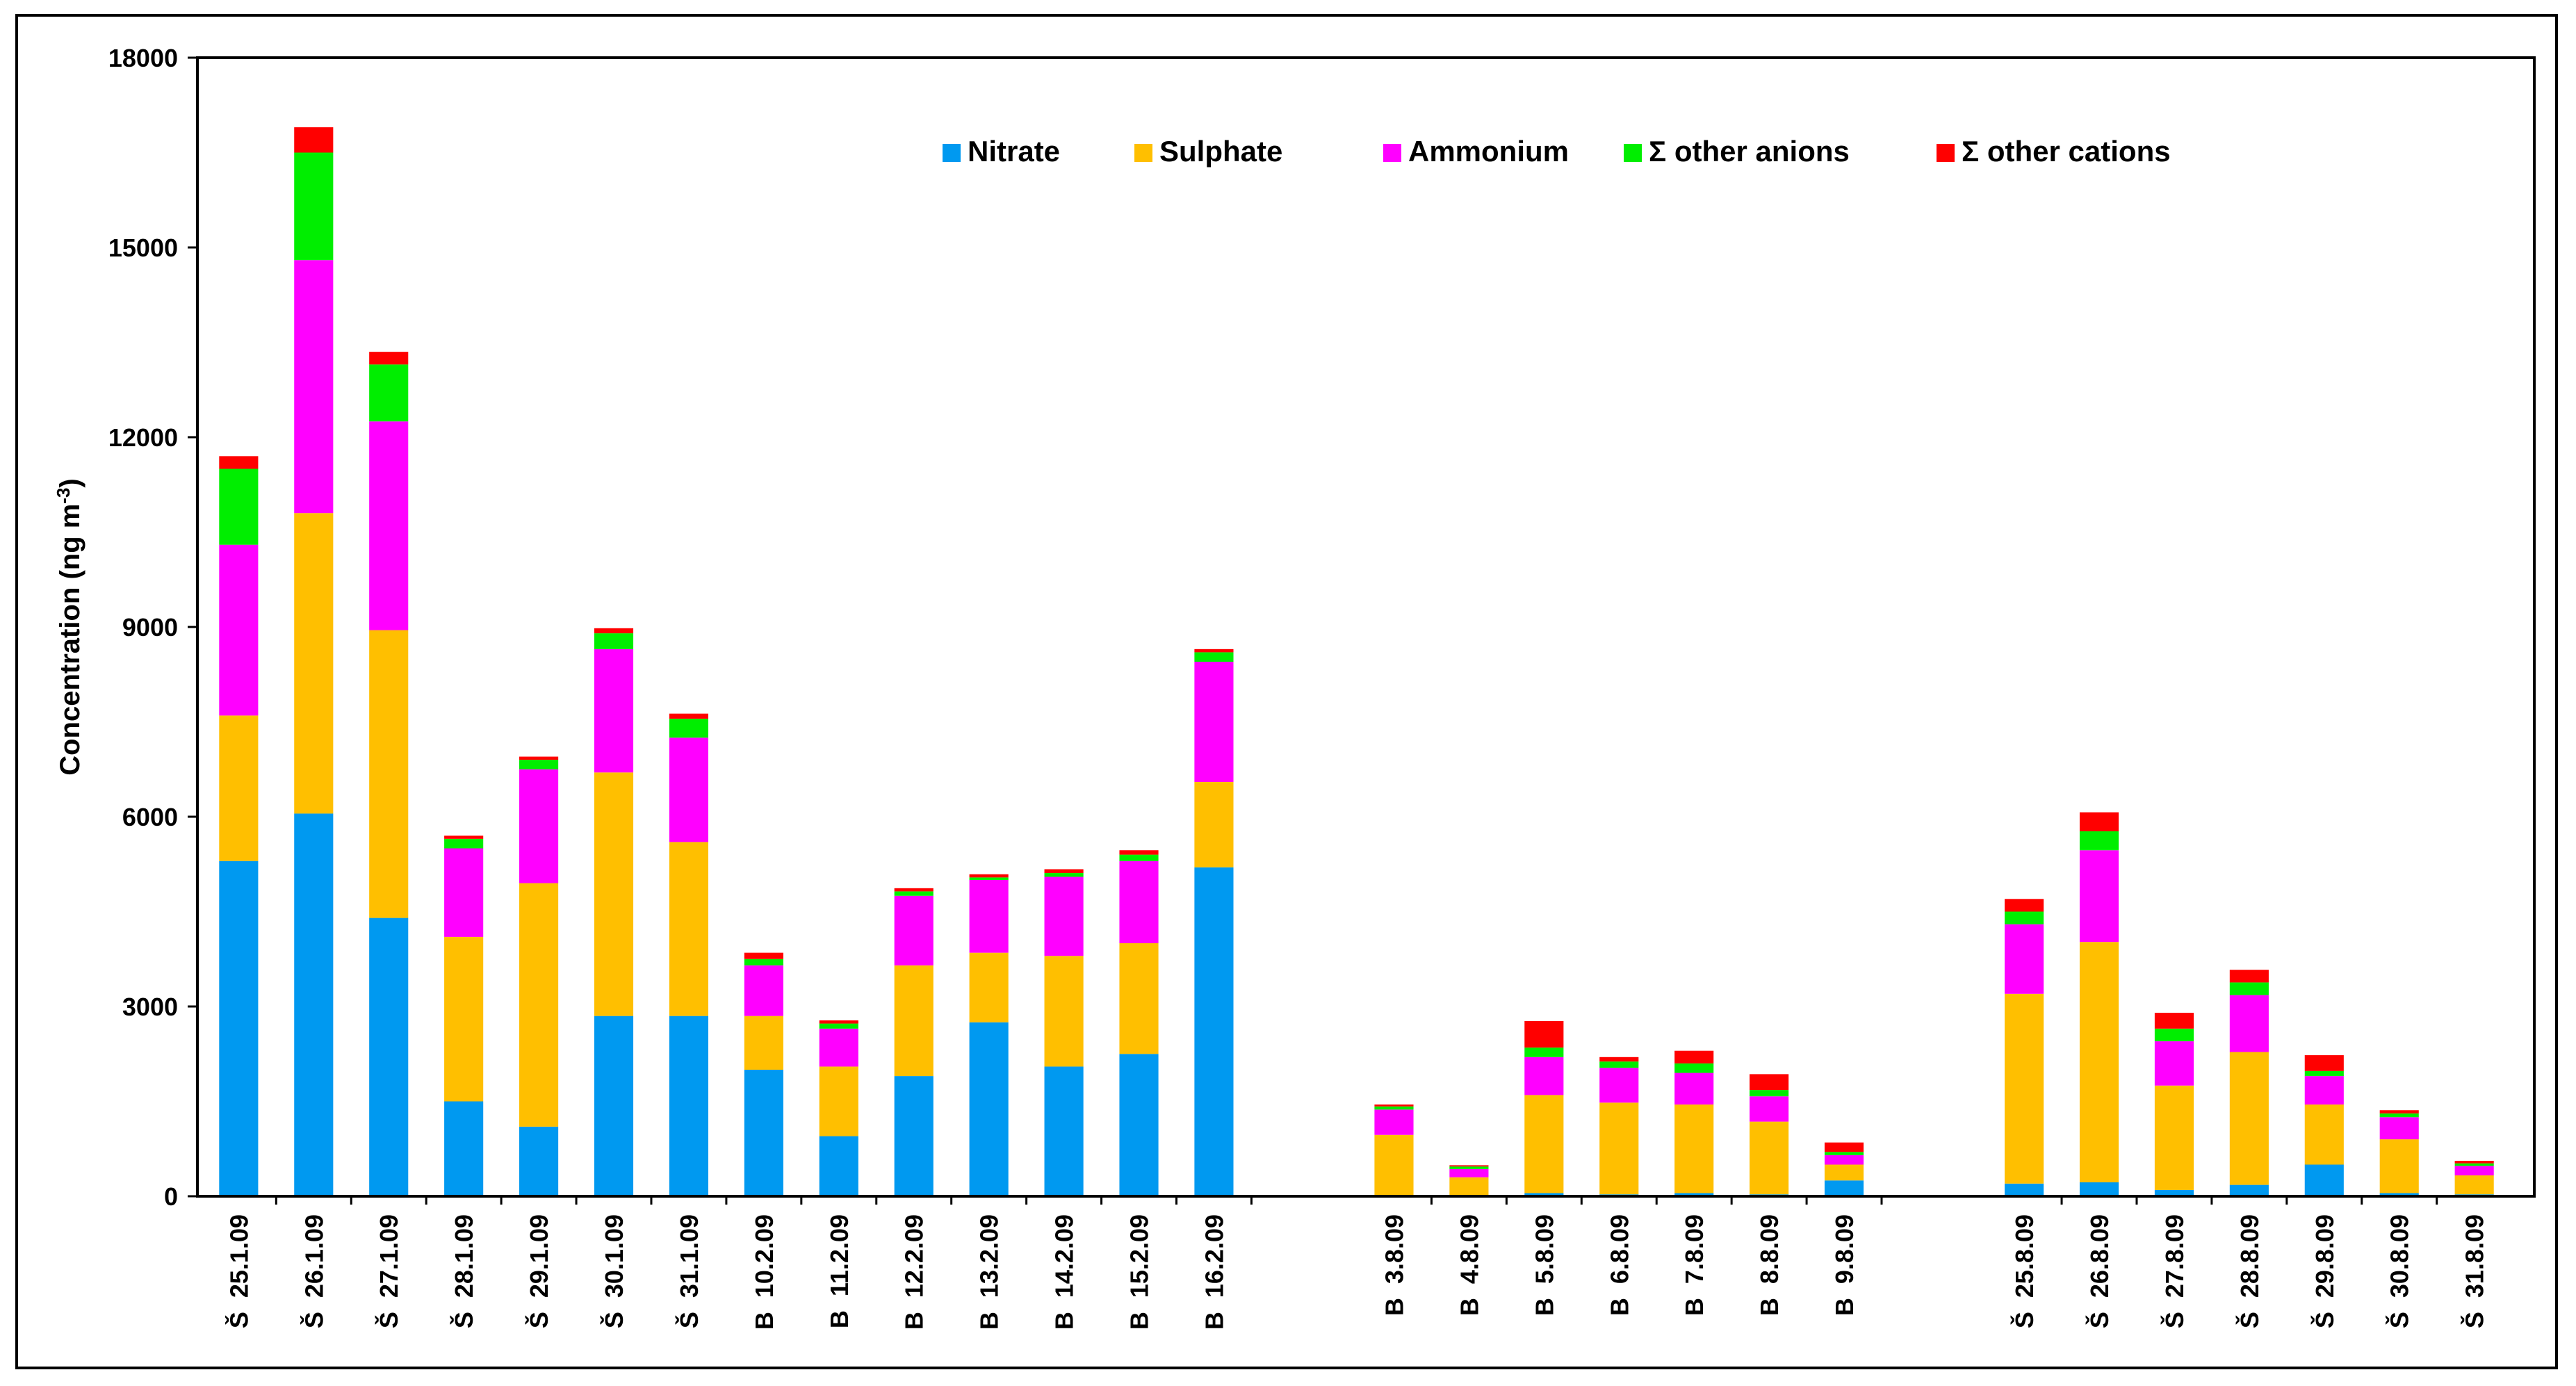  I want to click on legend-item: Σ other anions, so click(1737, 152).